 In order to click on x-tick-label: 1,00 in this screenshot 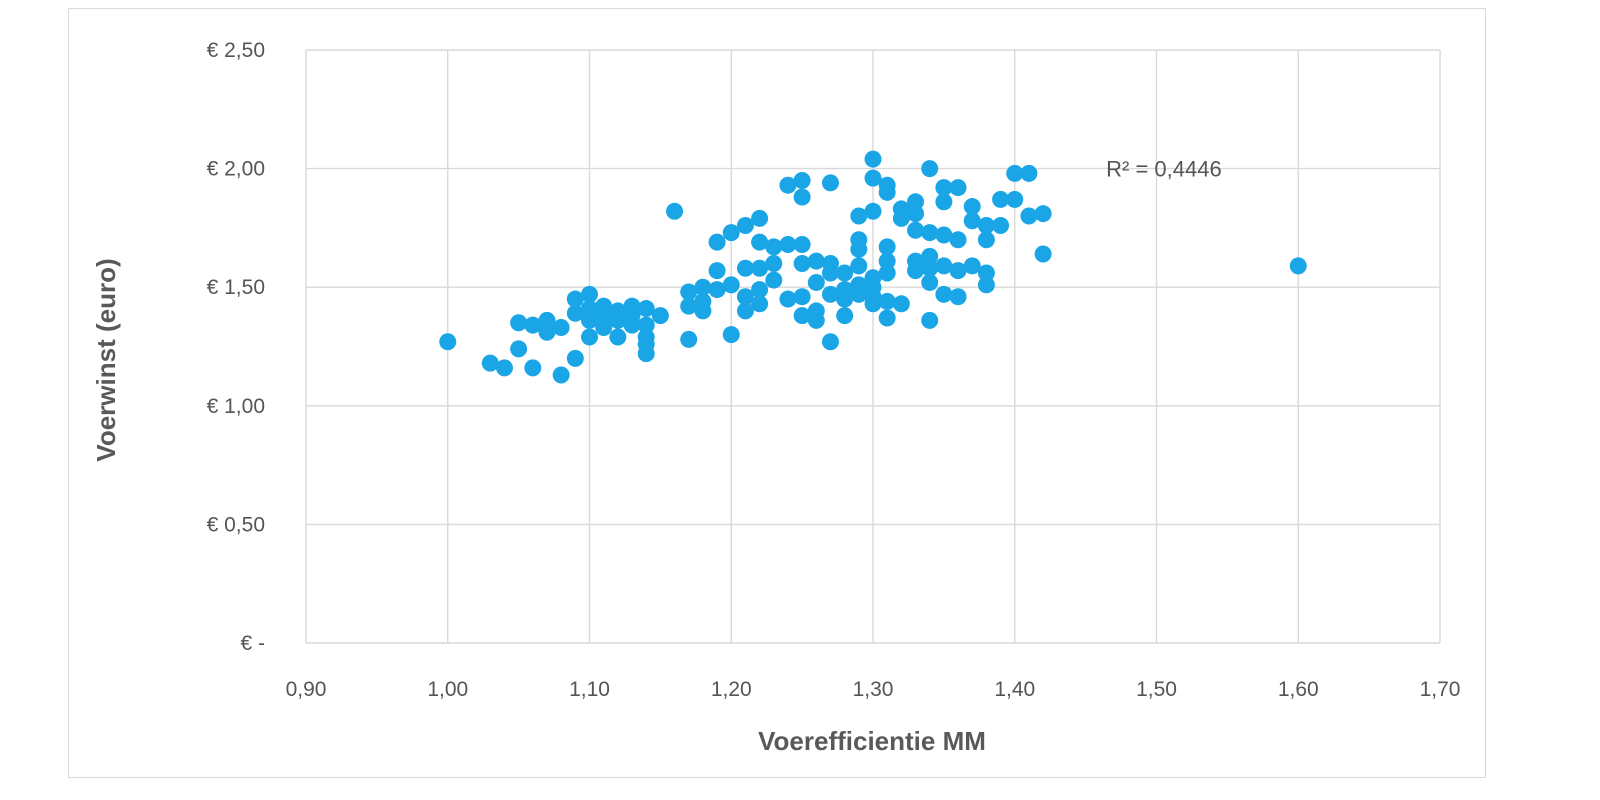, I will do `click(447, 689)`.